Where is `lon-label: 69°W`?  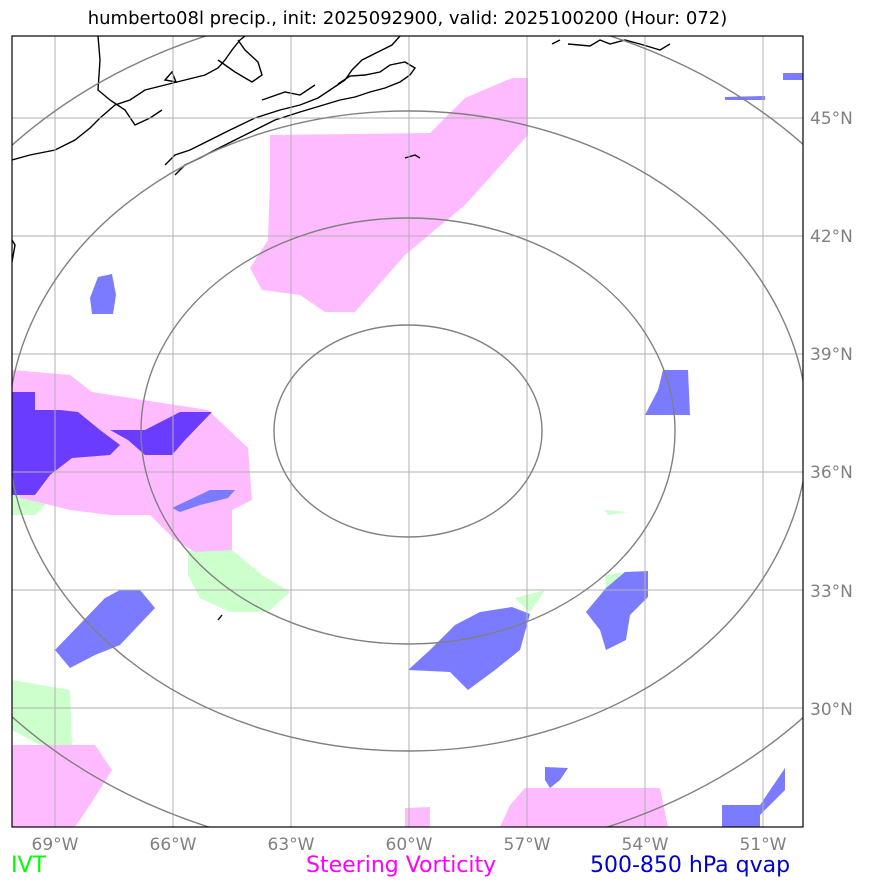
lon-label: 69°W is located at coordinates (55, 845).